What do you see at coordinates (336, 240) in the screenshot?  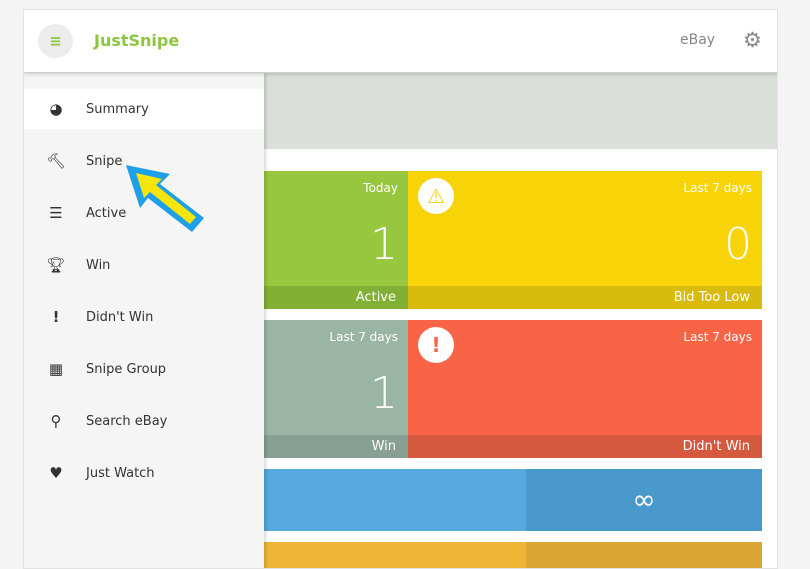 I see `tile-active: Today 1 Active` at bounding box center [336, 240].